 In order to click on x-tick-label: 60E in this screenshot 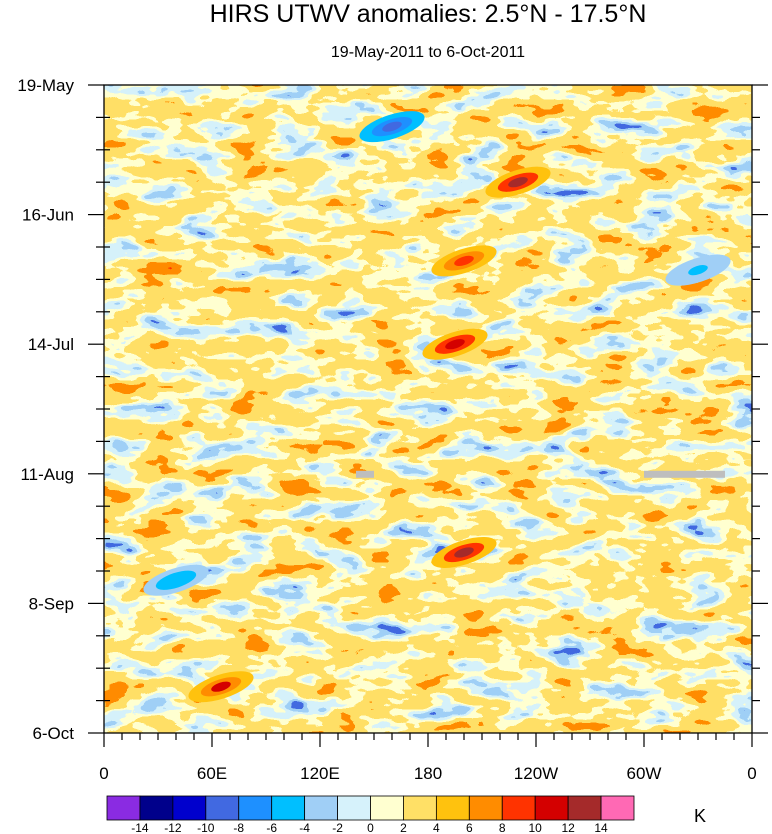, I will do `click(212, 773)`.